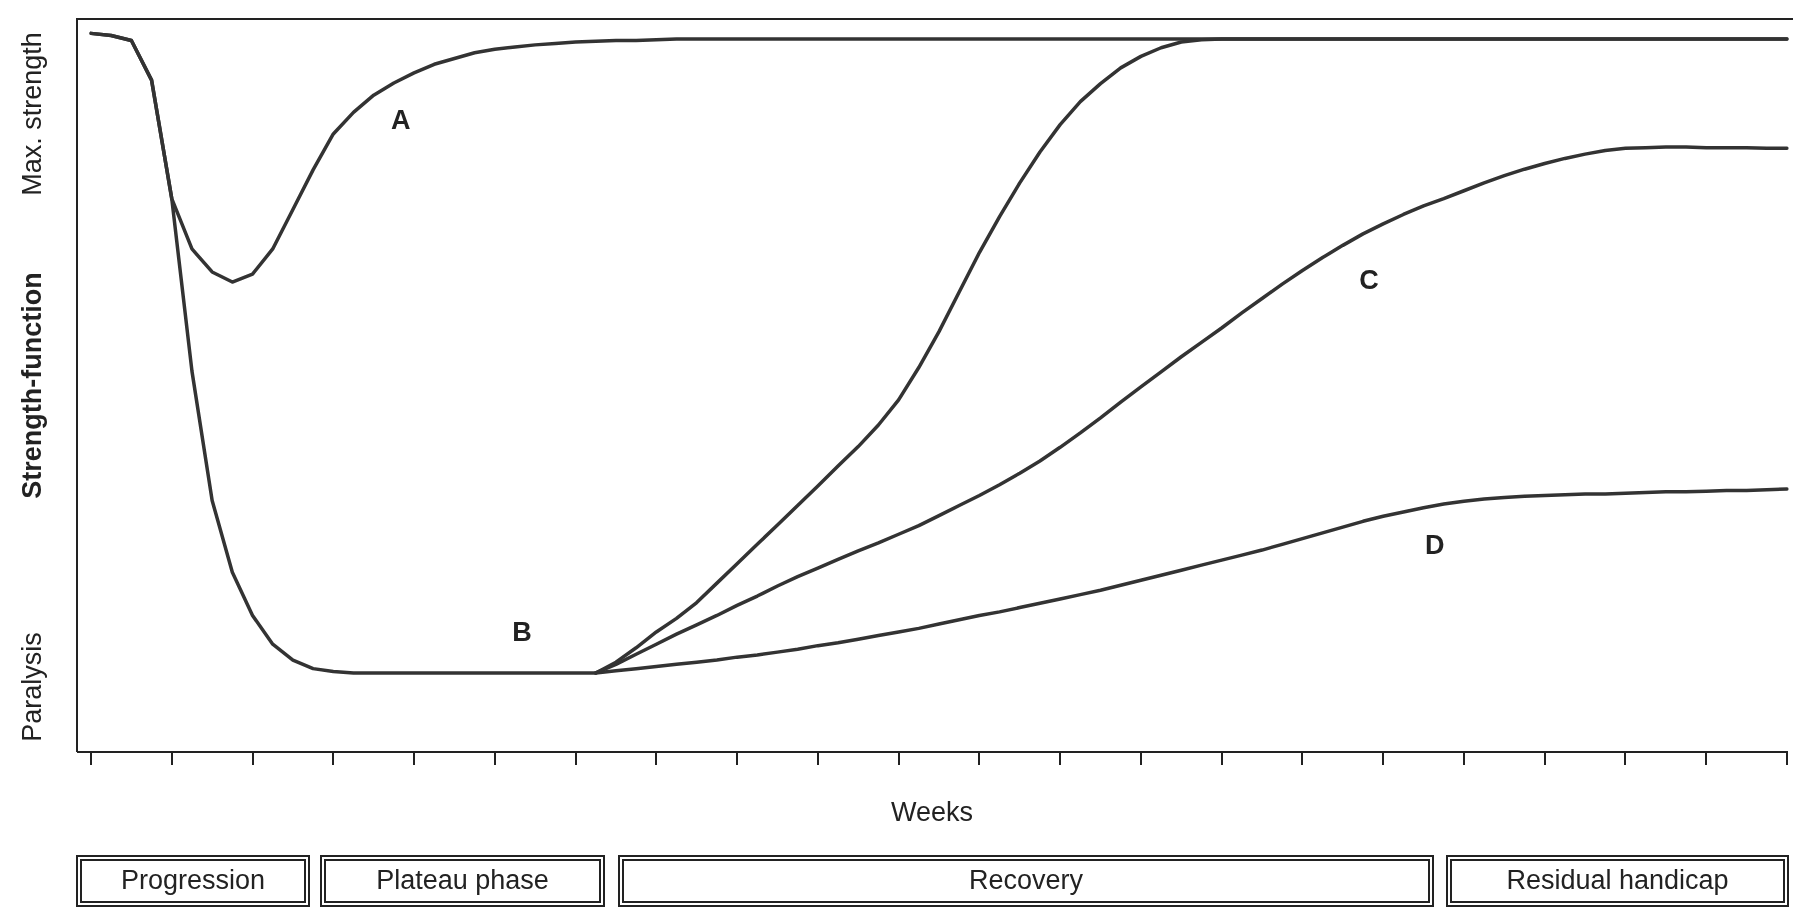  I want to click on text: Recovery, so click(1026, 880).